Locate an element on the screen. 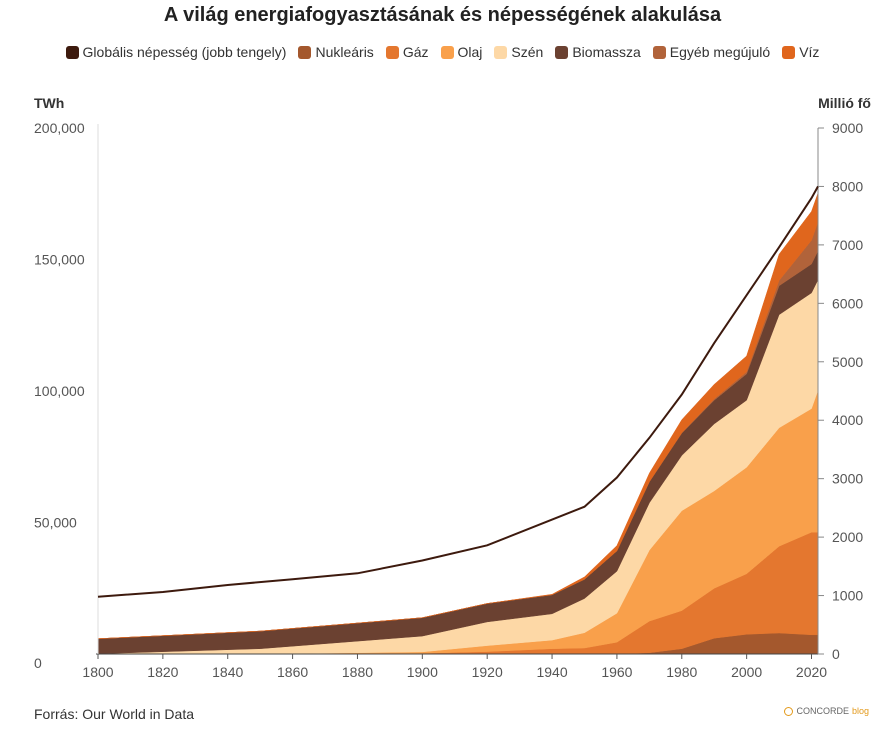 The image size is (885, 739). x-tick-label: 1820 is located at coordinates (162, 672).